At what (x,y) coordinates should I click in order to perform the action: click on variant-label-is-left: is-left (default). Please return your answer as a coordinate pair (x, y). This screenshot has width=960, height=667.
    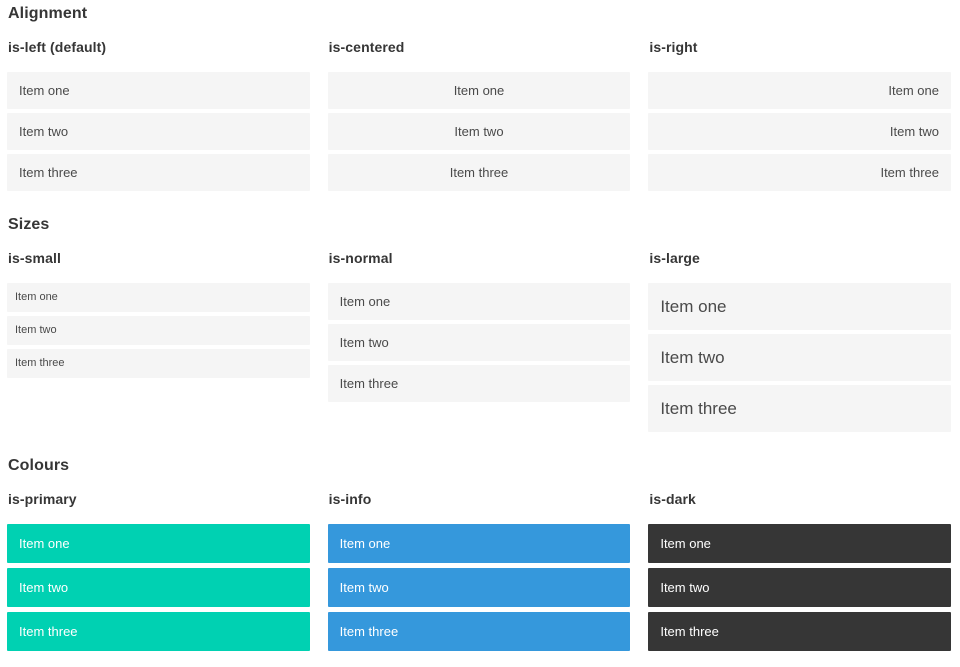
    Looking at the image, I should click on (57, 47).